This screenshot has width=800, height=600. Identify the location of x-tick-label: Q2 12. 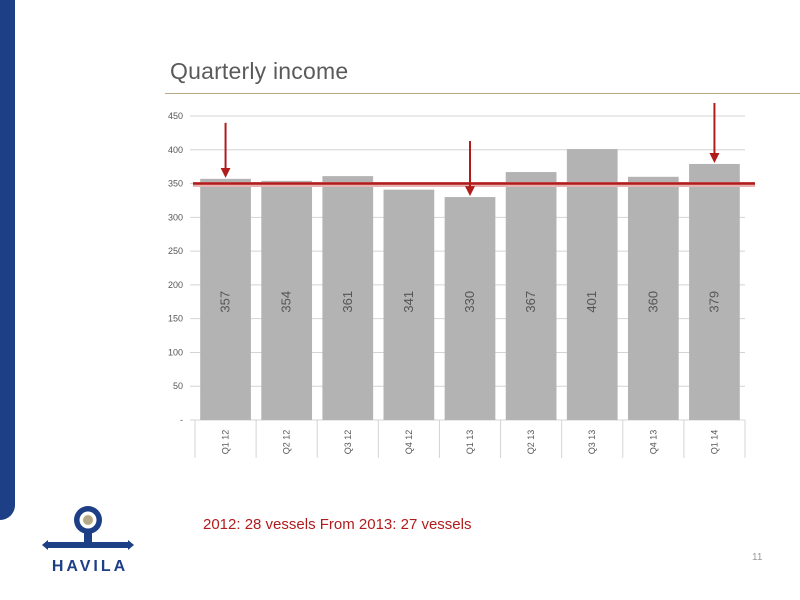
(287, 442).